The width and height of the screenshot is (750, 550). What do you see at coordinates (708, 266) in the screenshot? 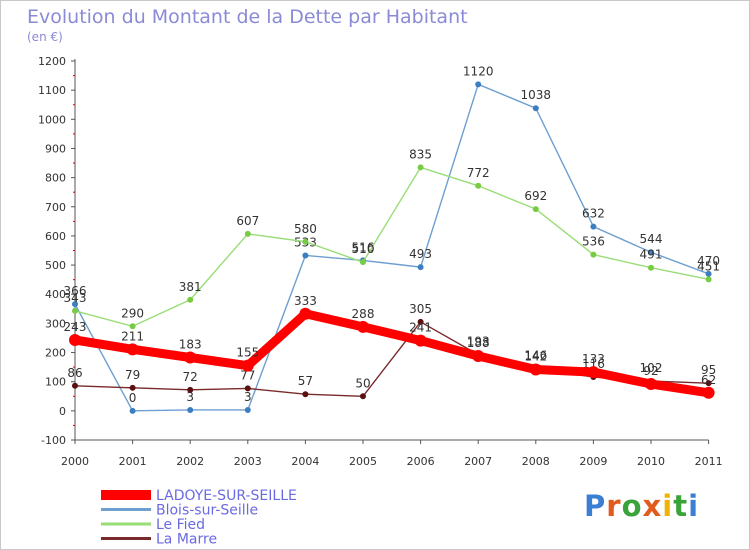
I see `data-label: 451` at bounding box center [708, 266].